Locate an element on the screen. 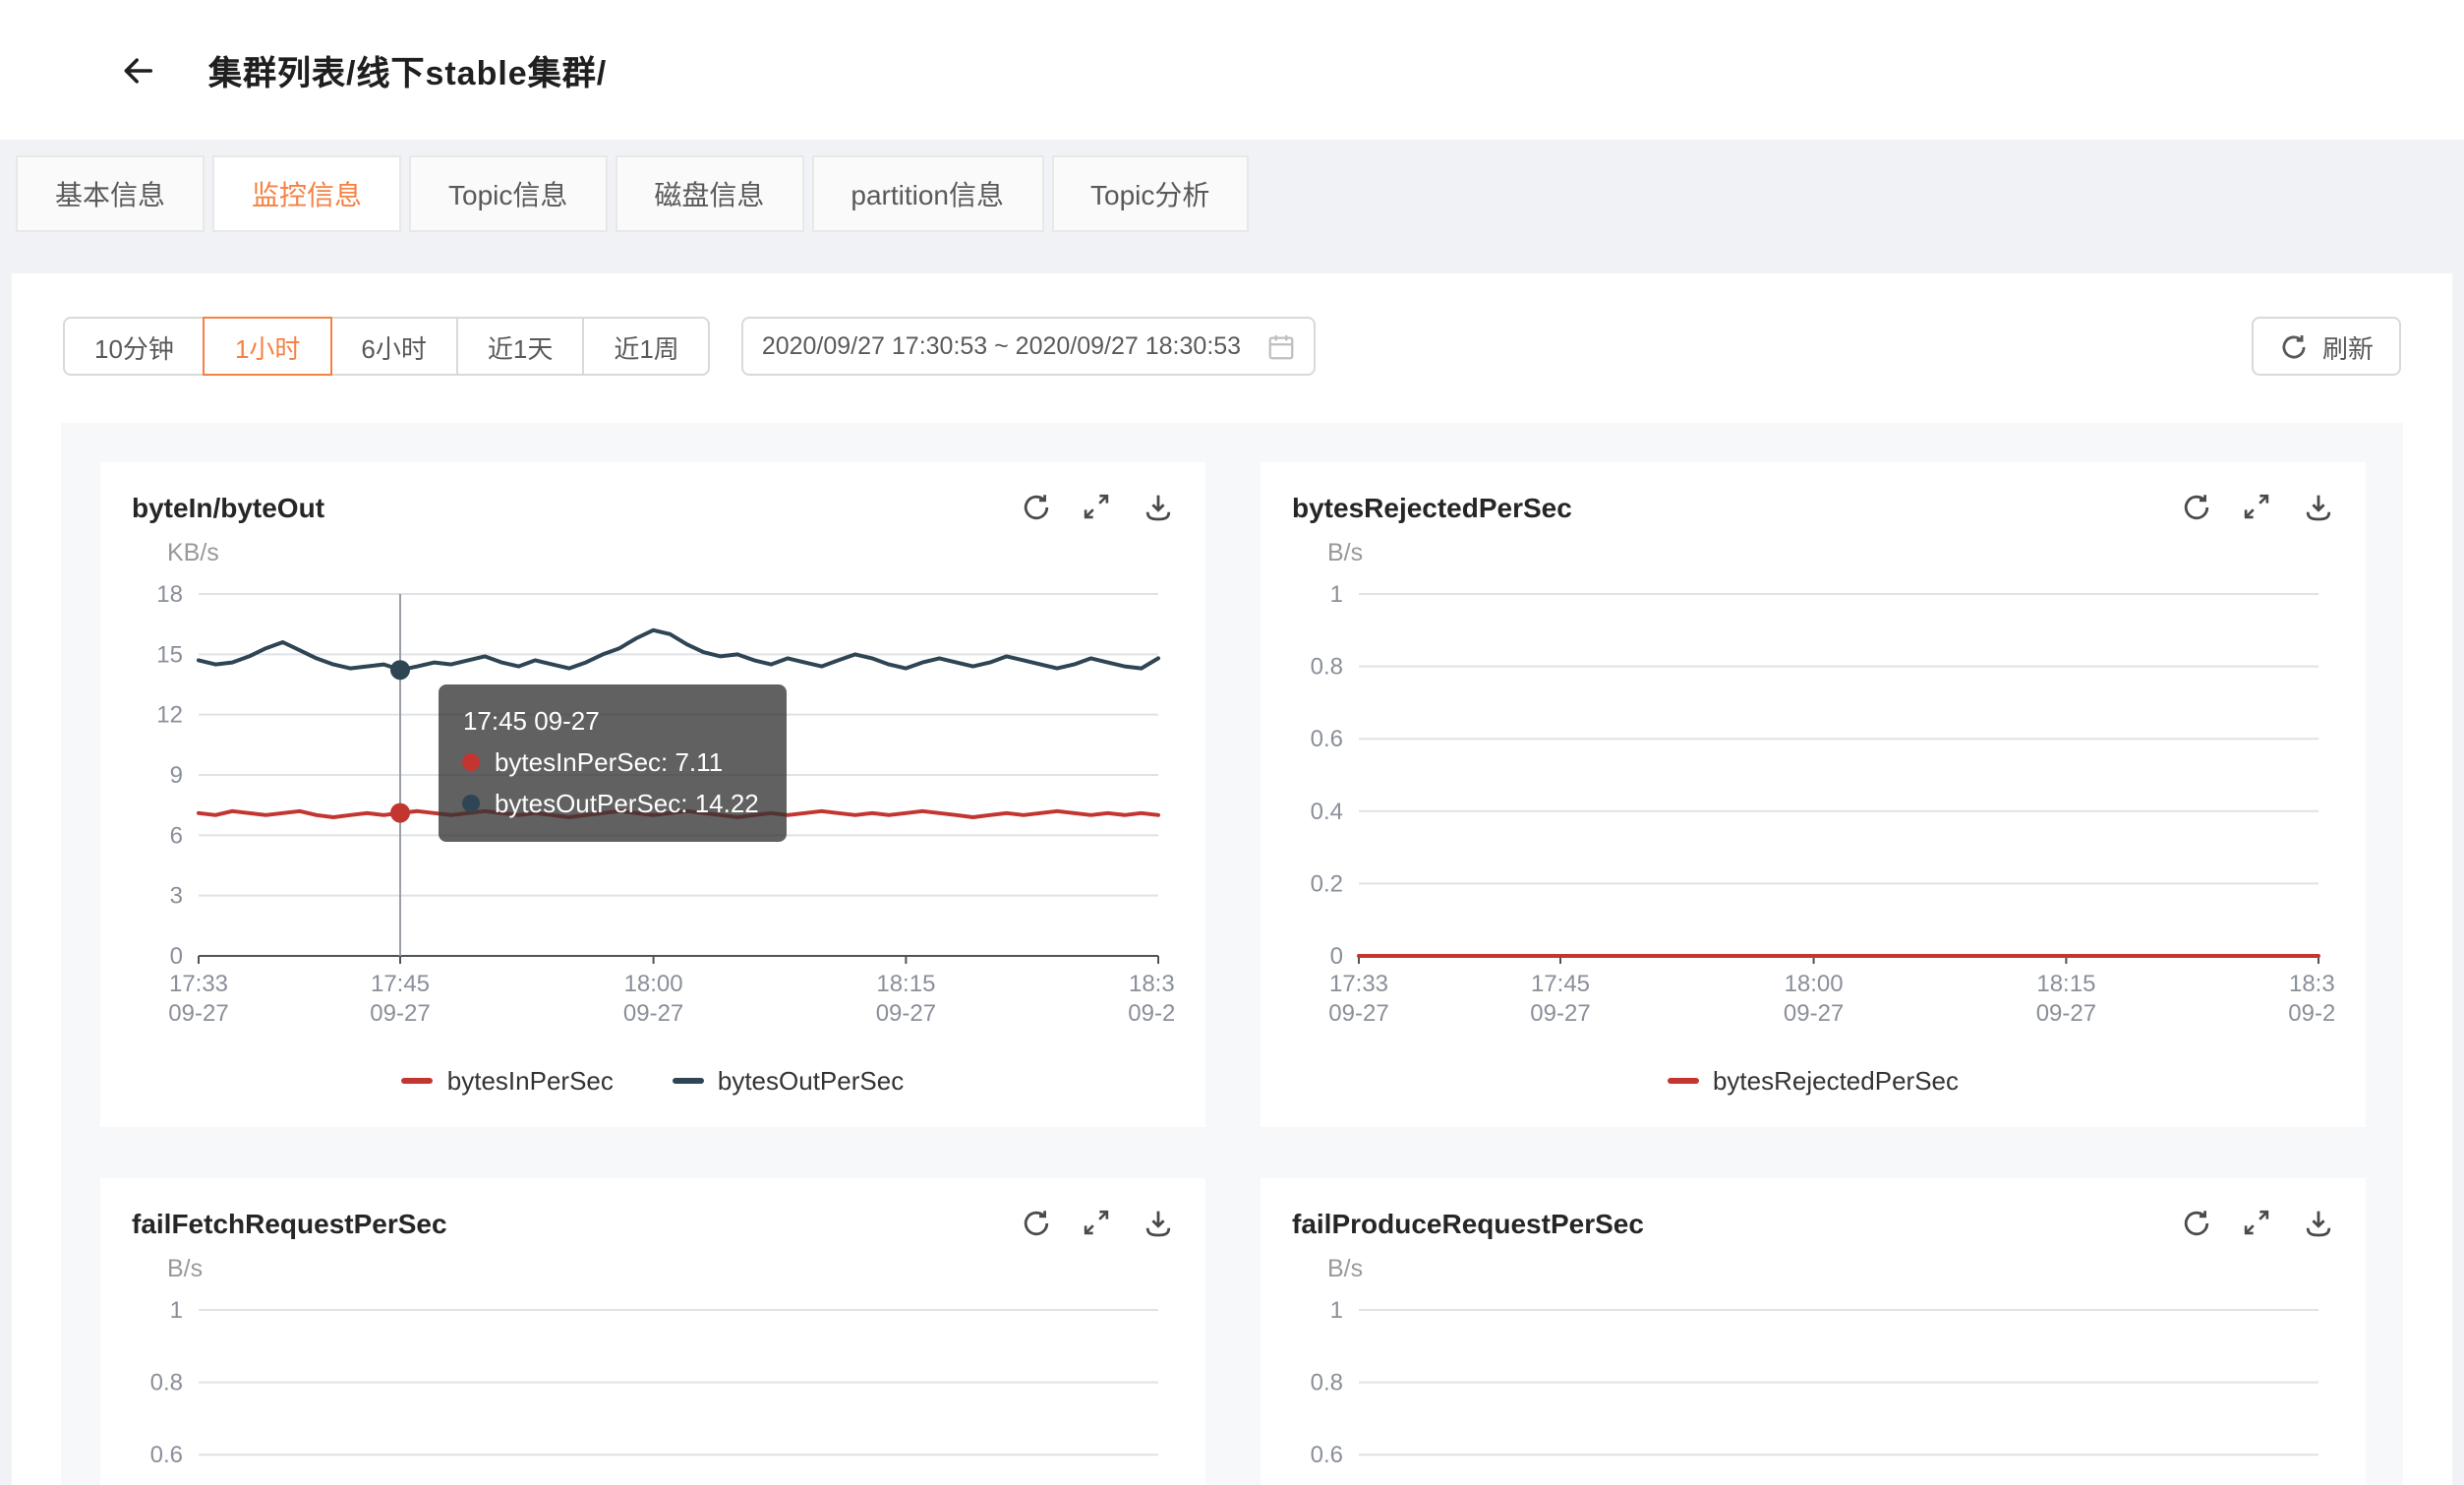 Image resolution: width=2464 pixels, height=1485 pixels. svg-text: 6 is located at coordinates (176, 835).